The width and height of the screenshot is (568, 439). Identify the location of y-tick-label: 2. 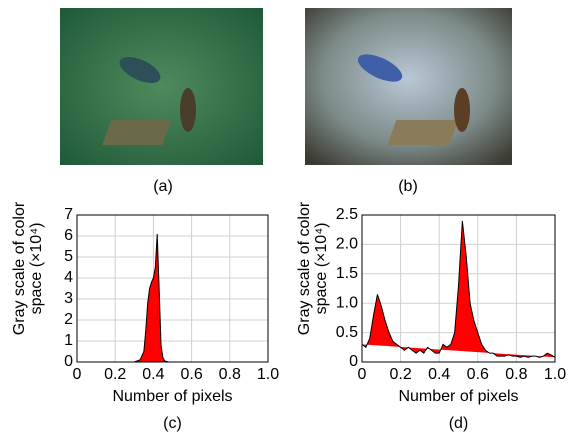
(68, 319).